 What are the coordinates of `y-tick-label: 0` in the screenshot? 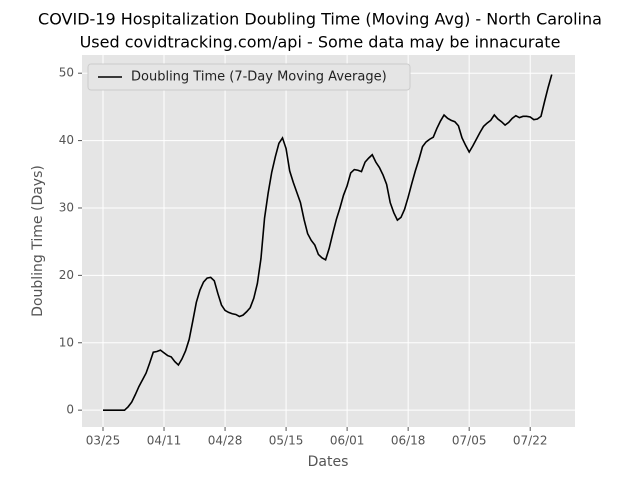 It's located at (70, 410).